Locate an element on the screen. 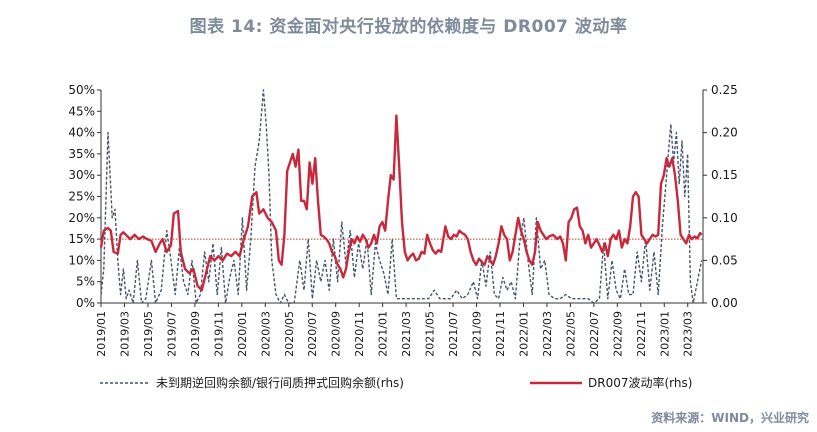 This screenshot has height=432, width=817. x-tick-label: 2020/03 is located at coordinates (265, 334).